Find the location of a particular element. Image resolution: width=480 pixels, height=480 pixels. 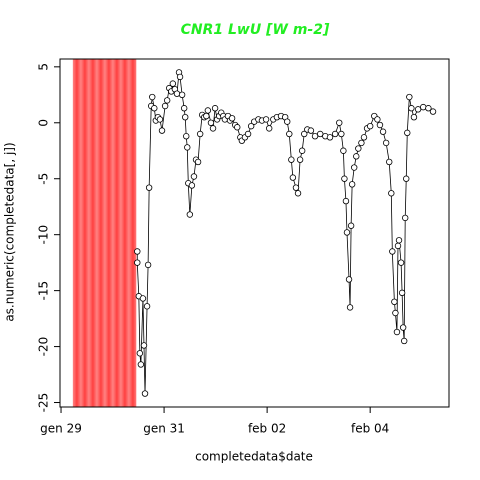

shade-texture is located at coordinates (104, 233).